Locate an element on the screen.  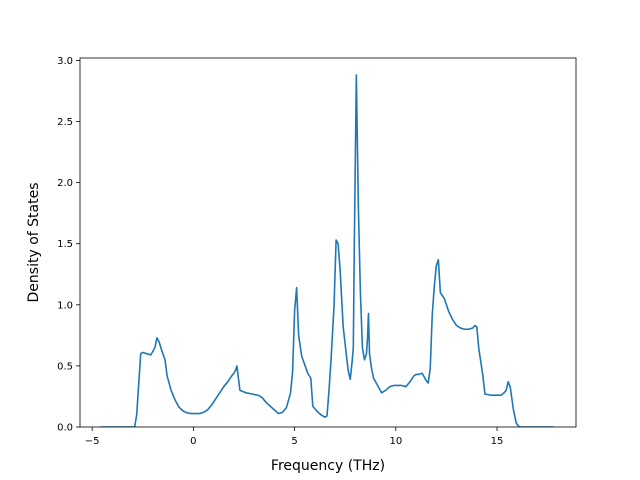
x-axis-ticks: −5 0 5 10 15 is located at coordinates (294, 437).